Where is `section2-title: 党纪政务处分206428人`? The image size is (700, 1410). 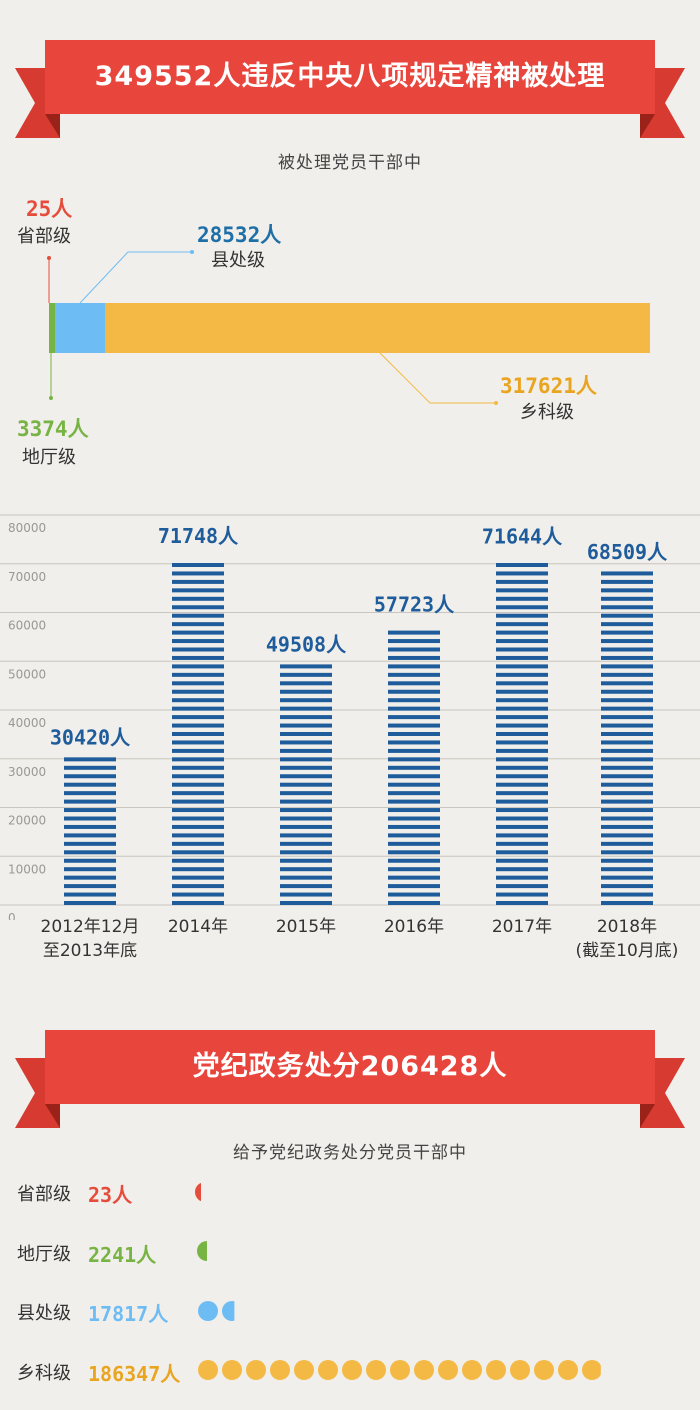
section2-title: 党纪政务处分206428人 is located at coordinates (350, 1066).